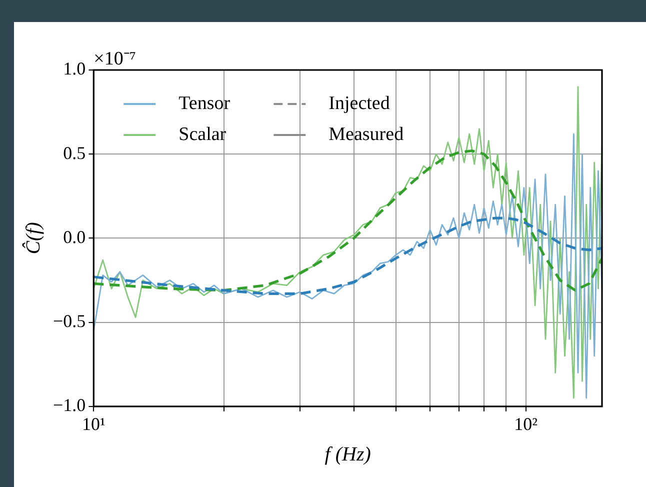 Image resolution: width=646 pixels, height=487 pixels. I want to click on y-tick-label: 0.0, so click(74, 236).